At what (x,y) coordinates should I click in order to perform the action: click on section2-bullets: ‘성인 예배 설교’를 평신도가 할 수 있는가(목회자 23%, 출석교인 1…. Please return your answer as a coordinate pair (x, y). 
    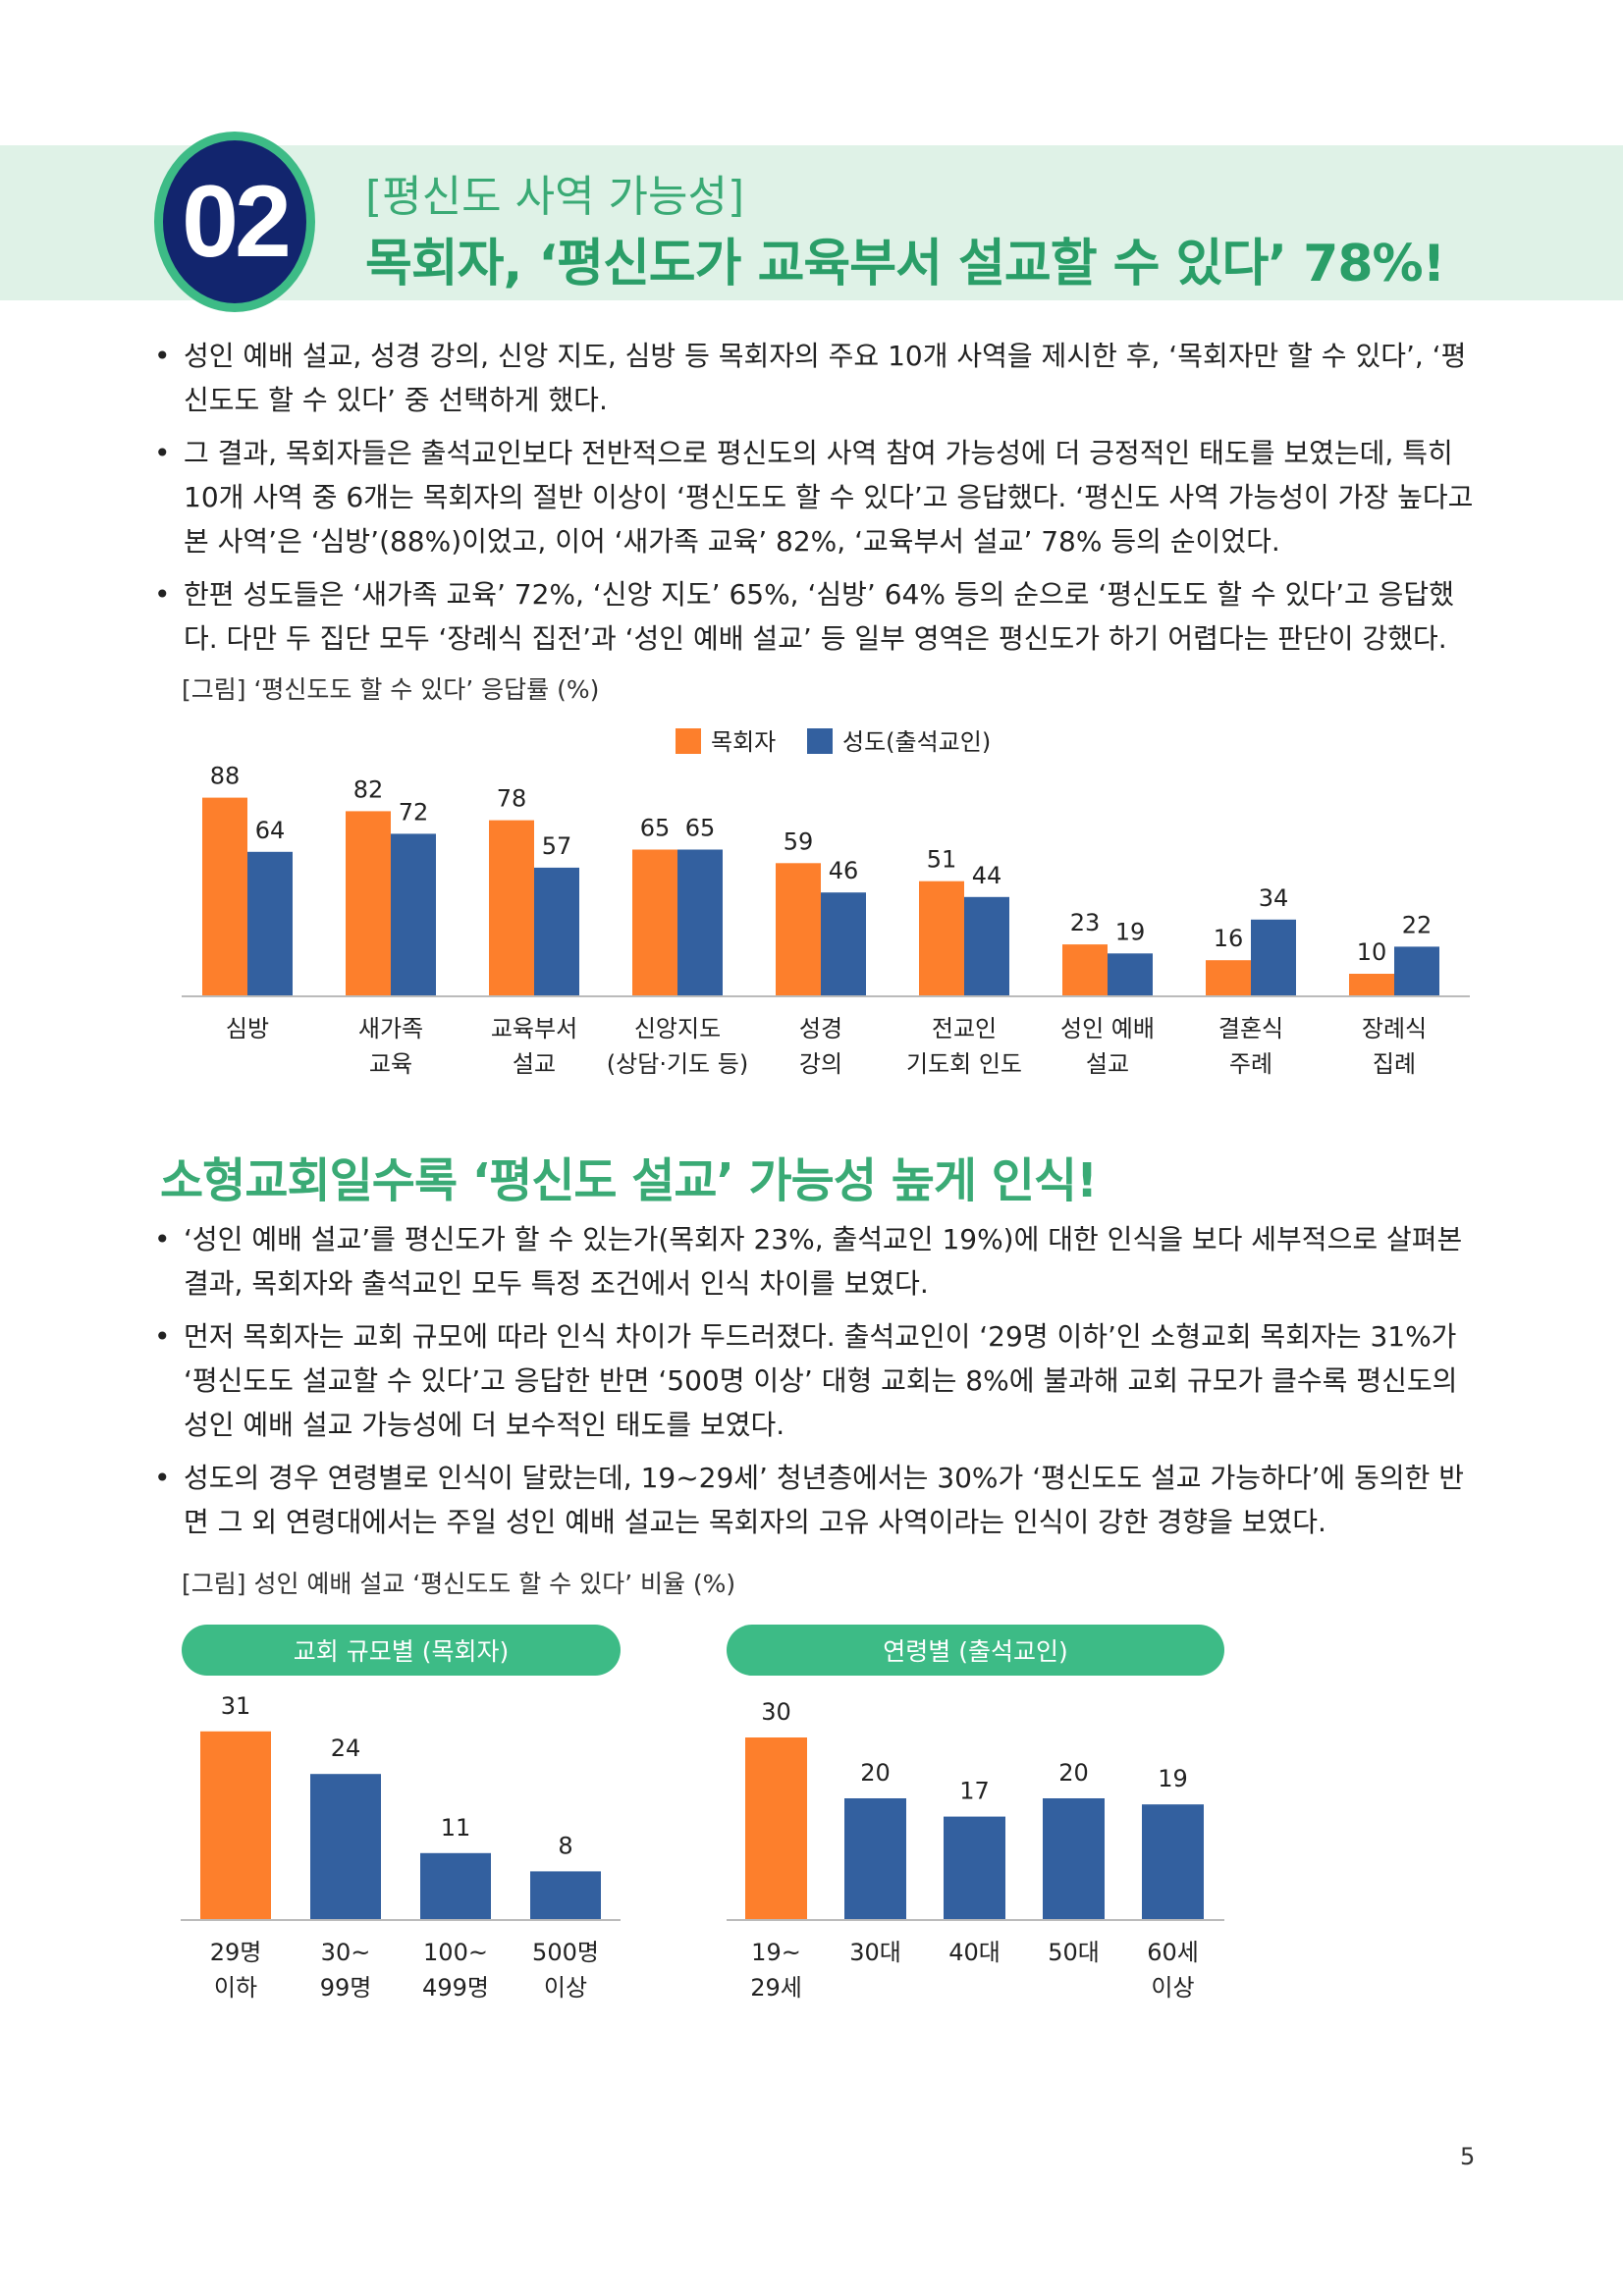
    Looking at the image, I should click on (815, 1385).